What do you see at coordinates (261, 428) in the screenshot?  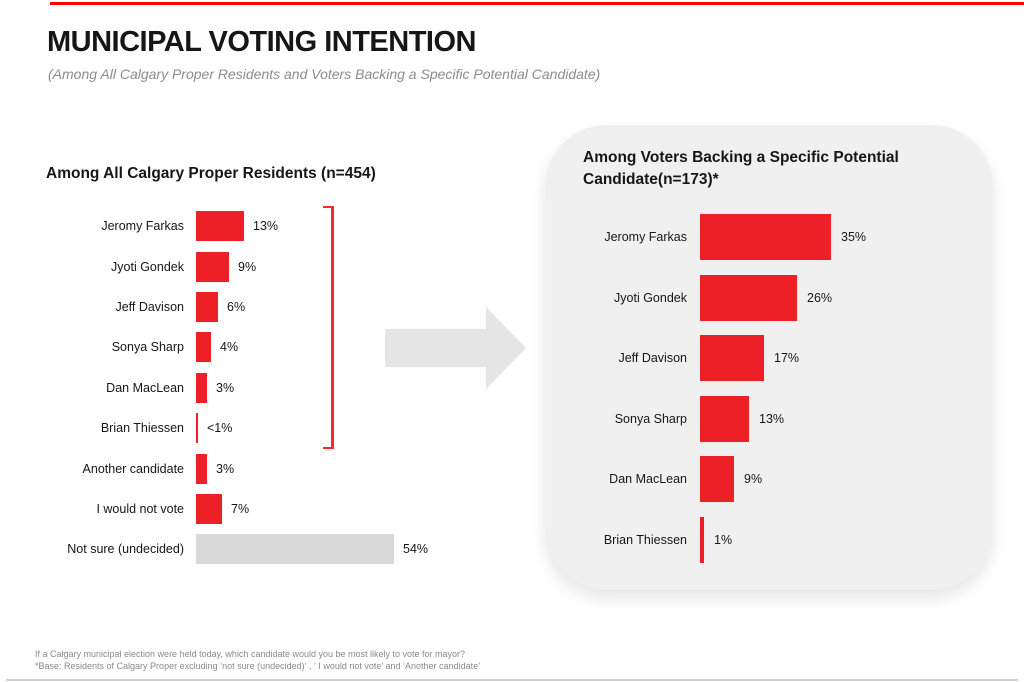 I see `chart-row: Brian Thiessen <1%` at bounding box center [261, 428].